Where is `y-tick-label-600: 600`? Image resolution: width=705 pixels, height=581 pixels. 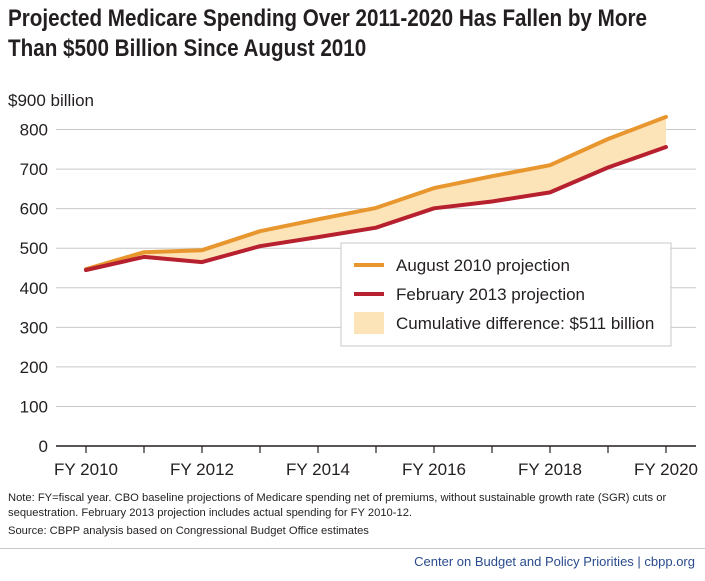
y-tick-label-600: 600 is located at coordinates (34, 209).